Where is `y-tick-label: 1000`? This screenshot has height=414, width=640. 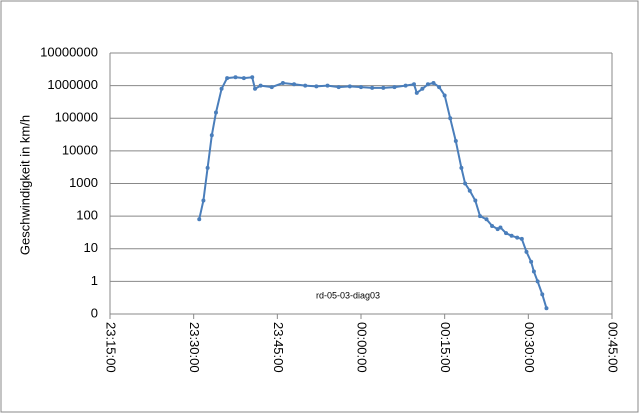
y-tick-label: 1000 is located at coordinates (83, 182).